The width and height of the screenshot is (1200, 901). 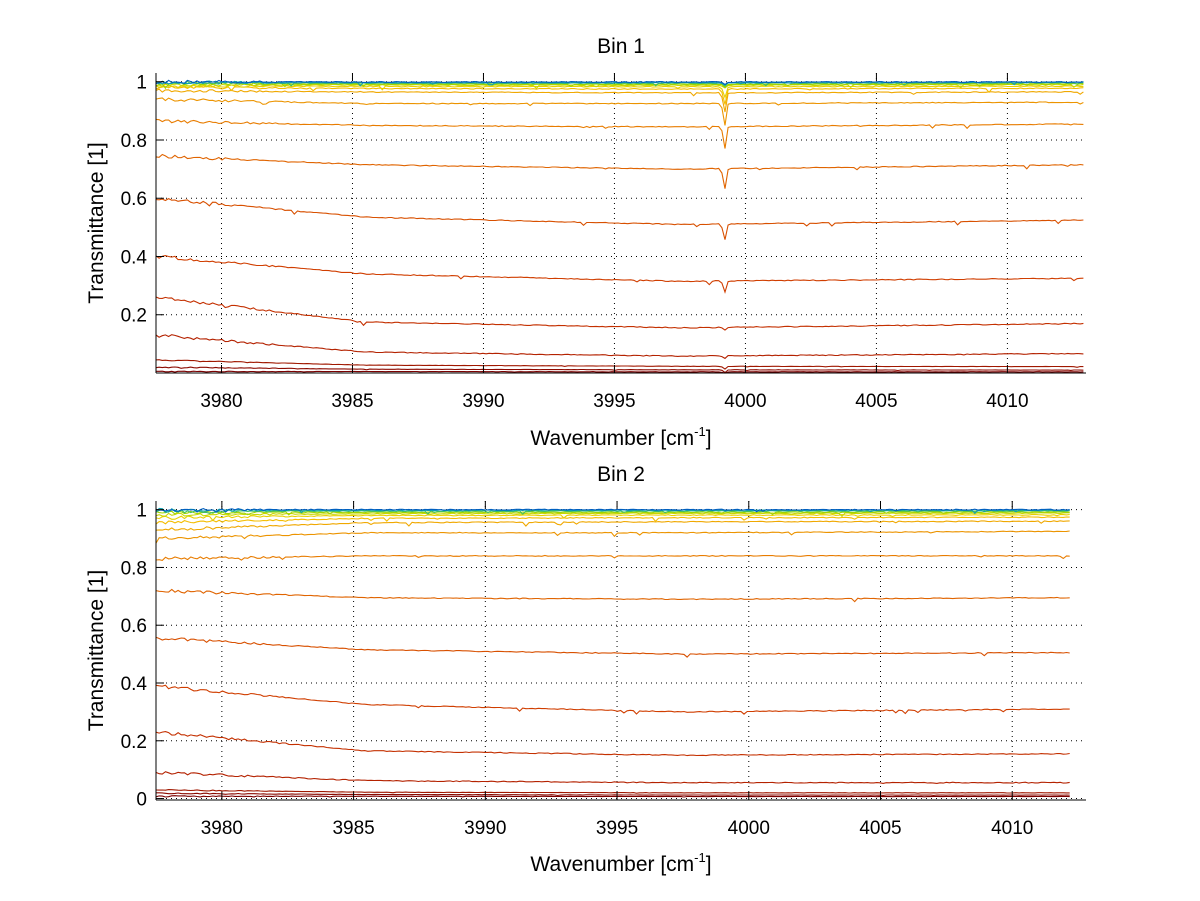 What do you see at coordinates (621, 474) in the screenshot?
I see `chart-title: Bin 2` at bounding box center [621, 474].